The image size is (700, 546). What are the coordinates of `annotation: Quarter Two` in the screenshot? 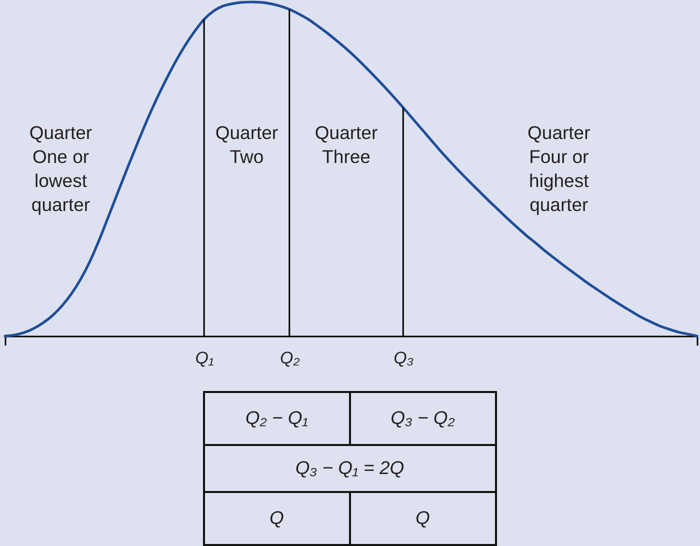 It's located at (246, 144).